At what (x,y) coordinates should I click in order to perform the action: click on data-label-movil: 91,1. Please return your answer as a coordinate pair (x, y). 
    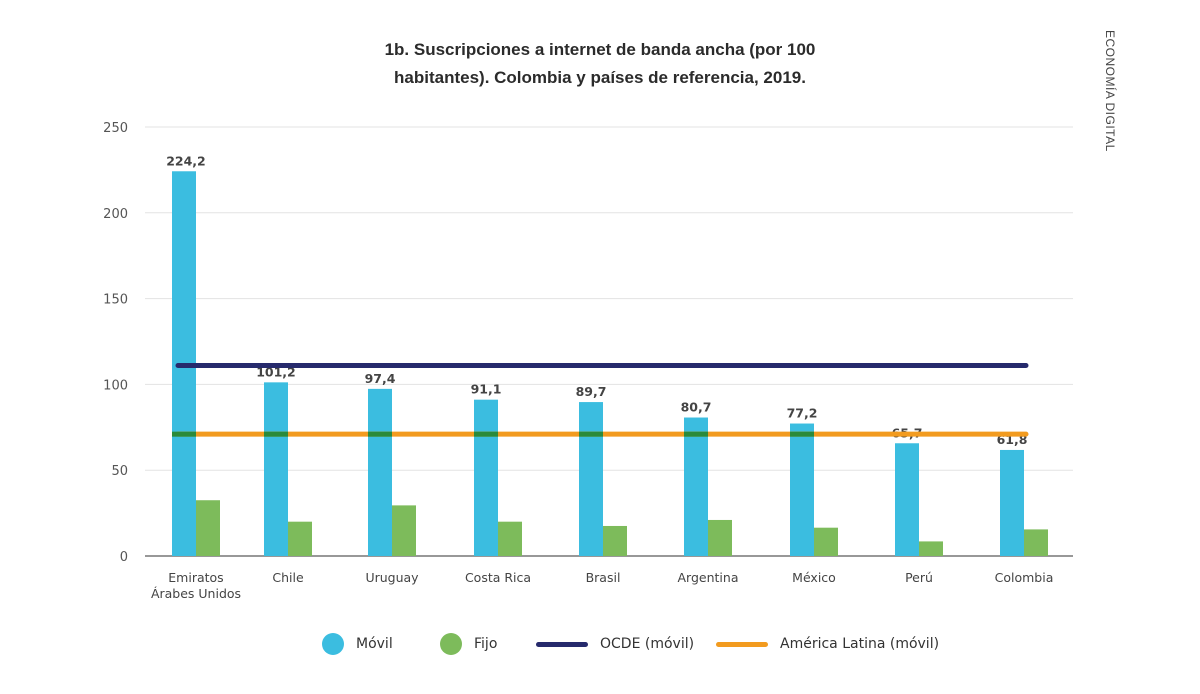
    Looking at the image, I should click on (486, 389).